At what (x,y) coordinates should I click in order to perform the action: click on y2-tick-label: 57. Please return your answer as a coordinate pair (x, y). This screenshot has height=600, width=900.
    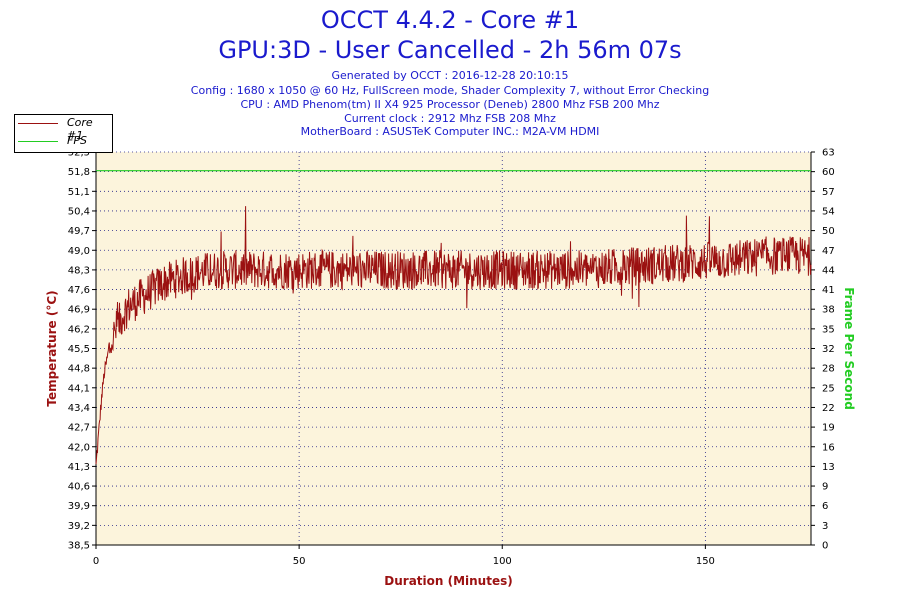
    Looking at the image, I should click on (828, 192).